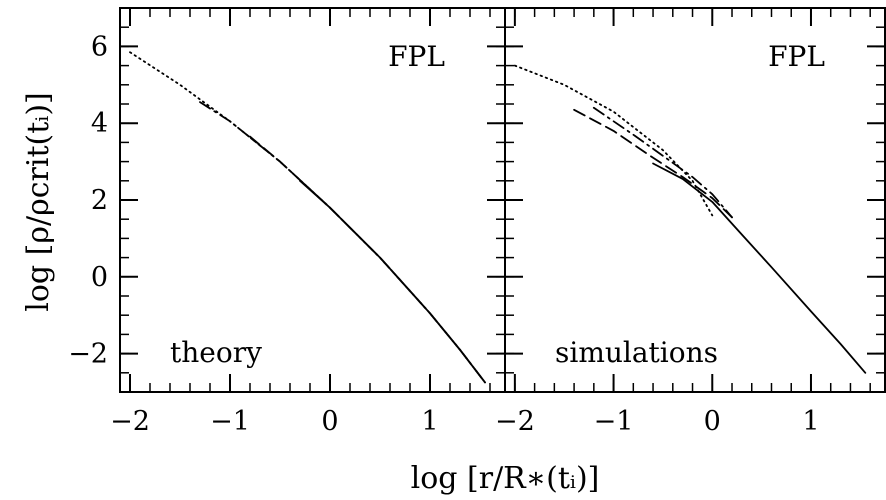 Image resolution: width=886 pixels, height=500 pixels. What do you see at coordinates (99, 200) in the screenshot?
I see `y-tick-label: 2` at bounding box center [99, 200].